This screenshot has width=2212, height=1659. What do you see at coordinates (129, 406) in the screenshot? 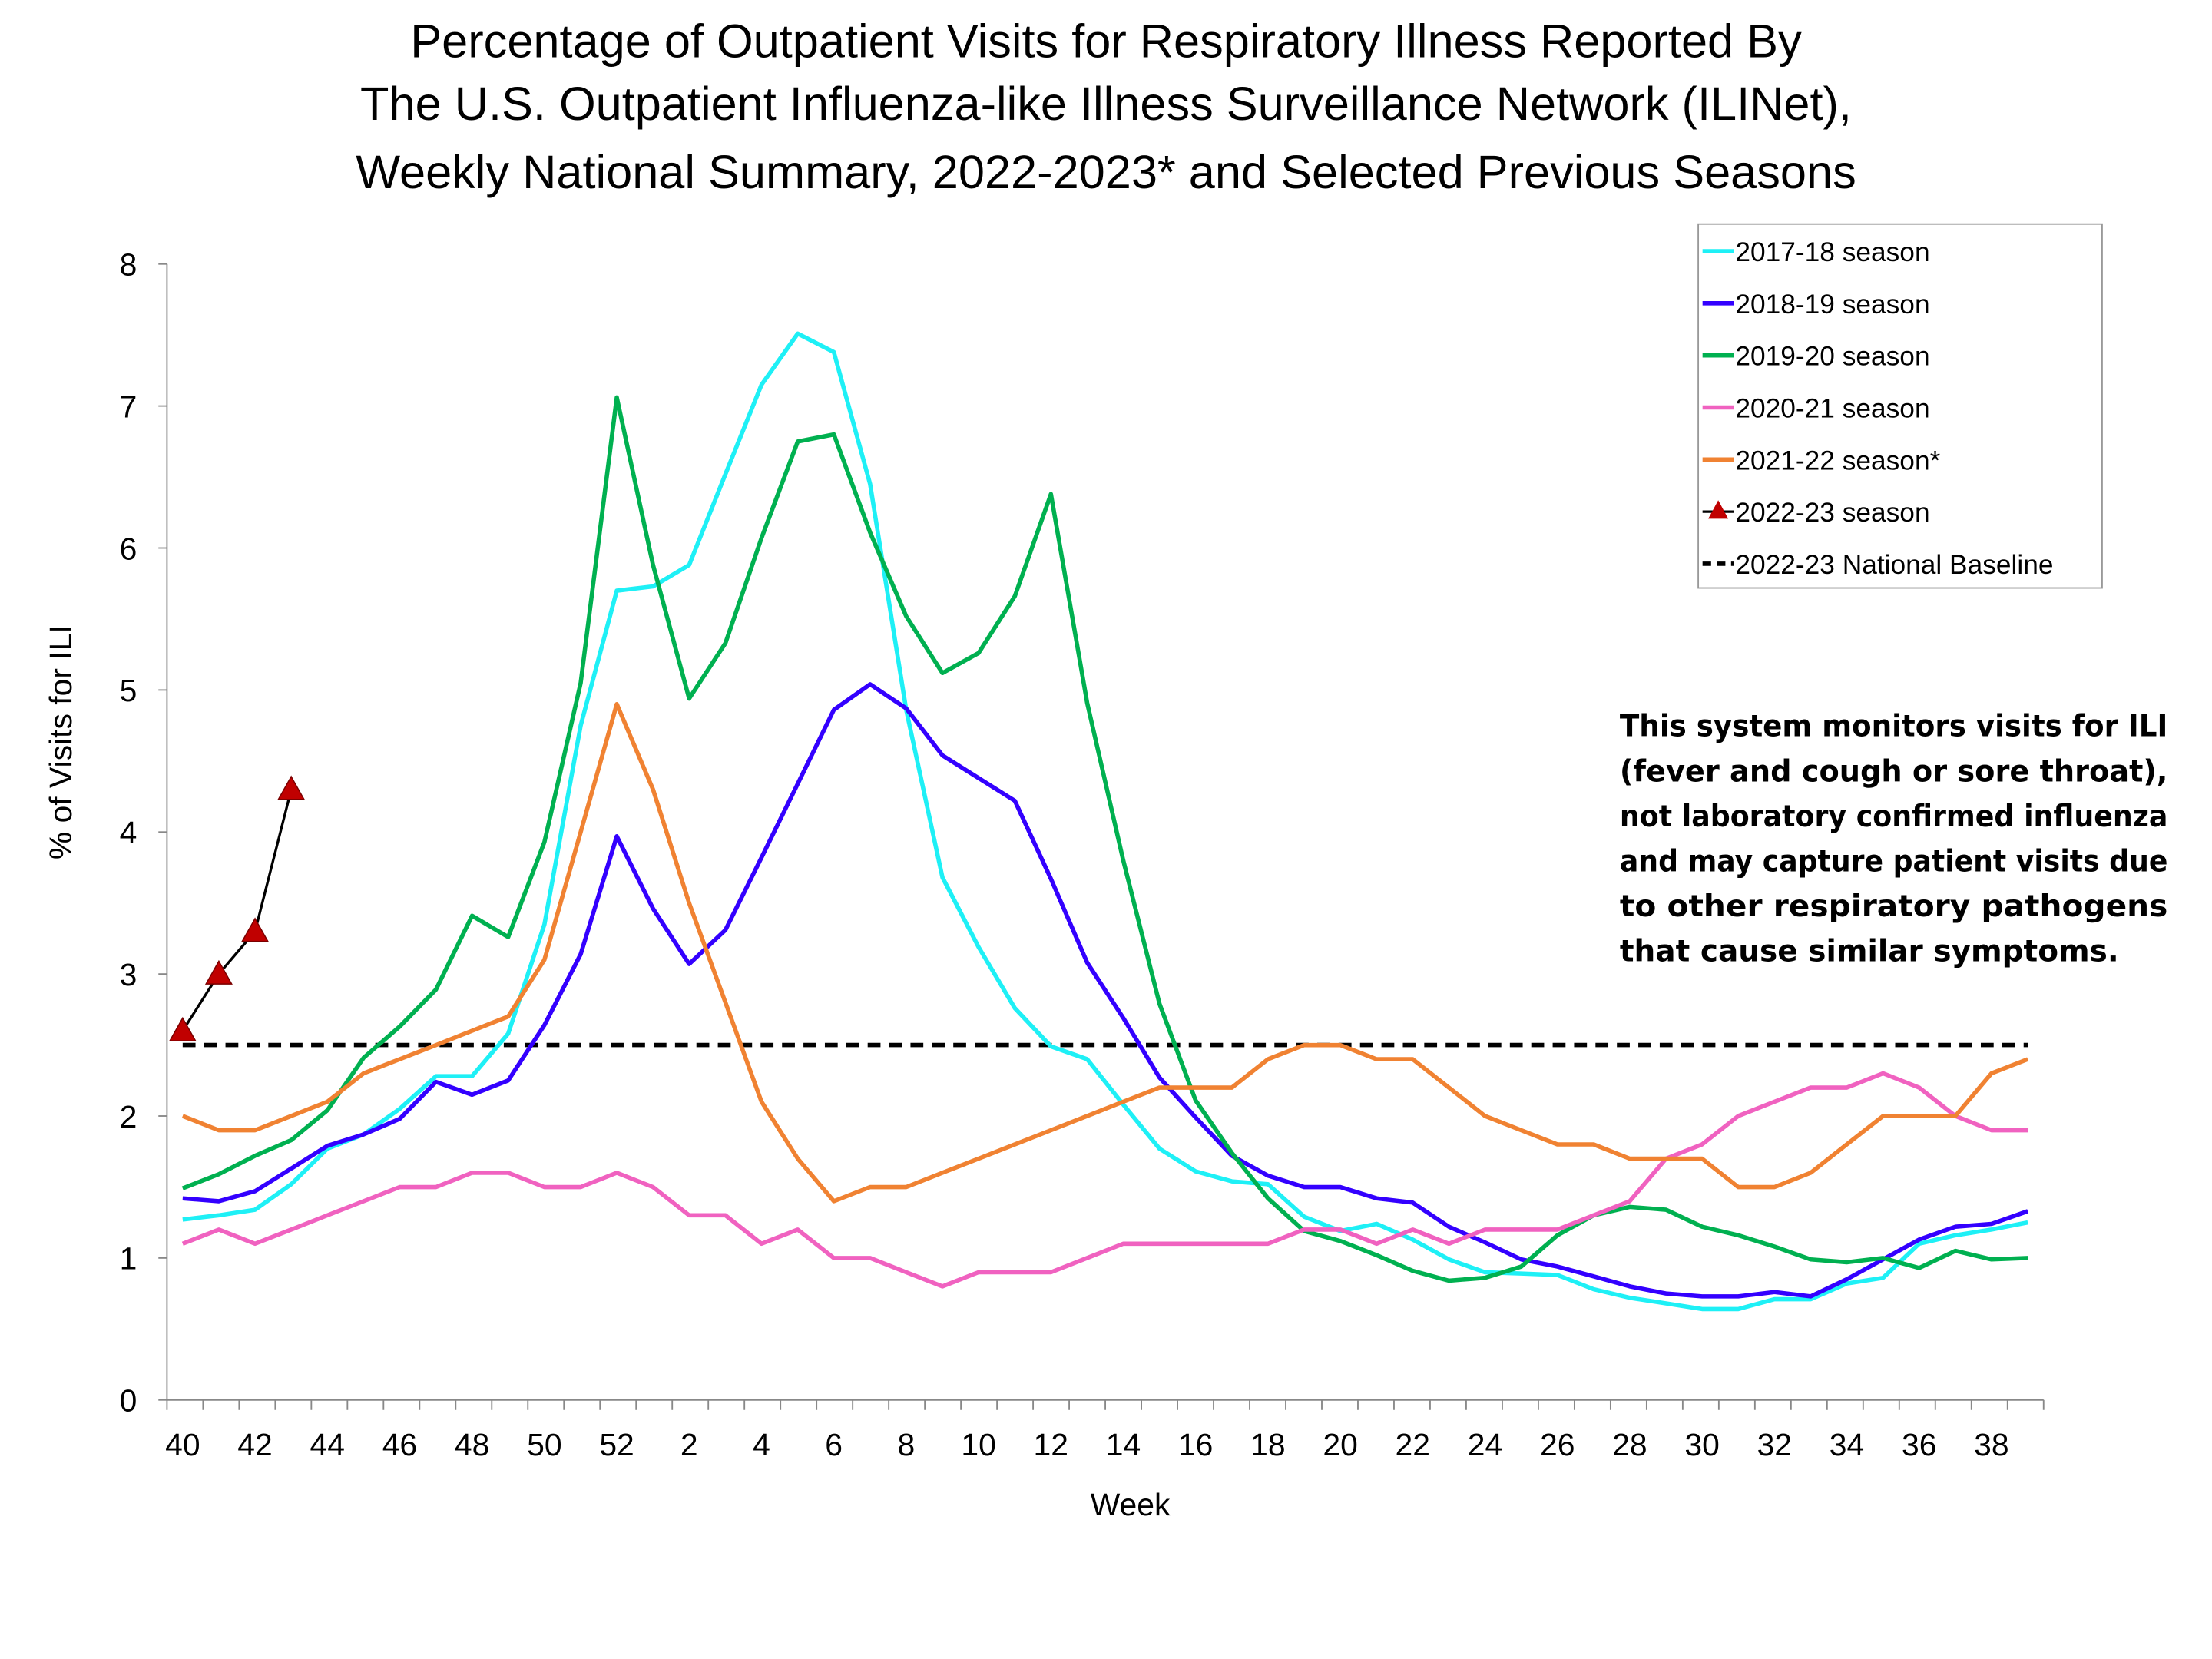
I see `y-tick-label: 7` at bounding box center [129, 406].